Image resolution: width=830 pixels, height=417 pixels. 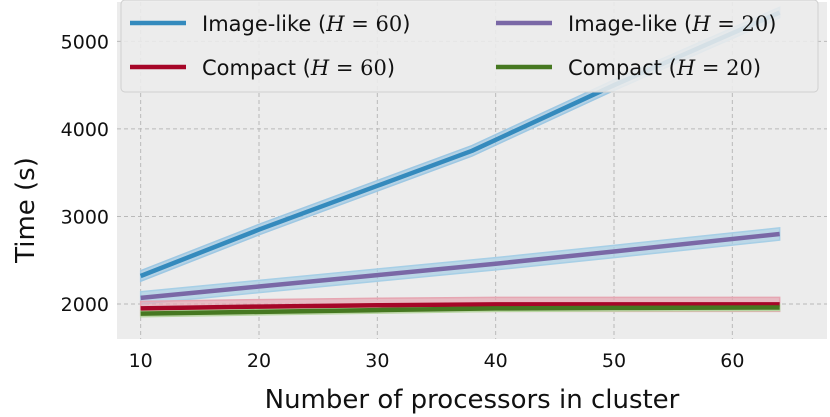 What do you see at coordinates (496, 361) in the screenshot?
I see `x-tick-label: 40` at bounding box center [496, 361].